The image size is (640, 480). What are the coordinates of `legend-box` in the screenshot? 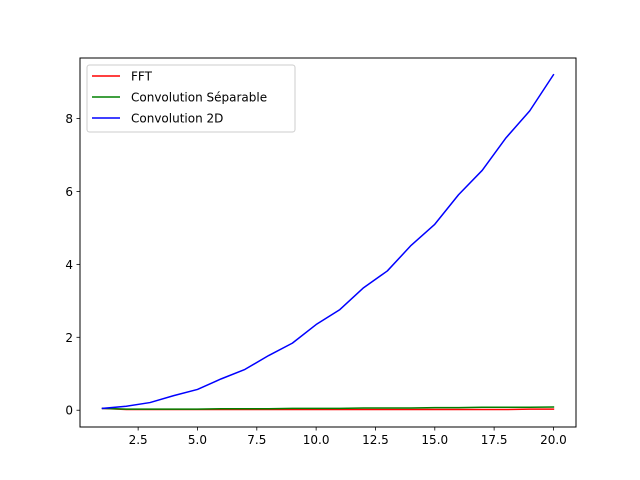 It's located at (191, 98).